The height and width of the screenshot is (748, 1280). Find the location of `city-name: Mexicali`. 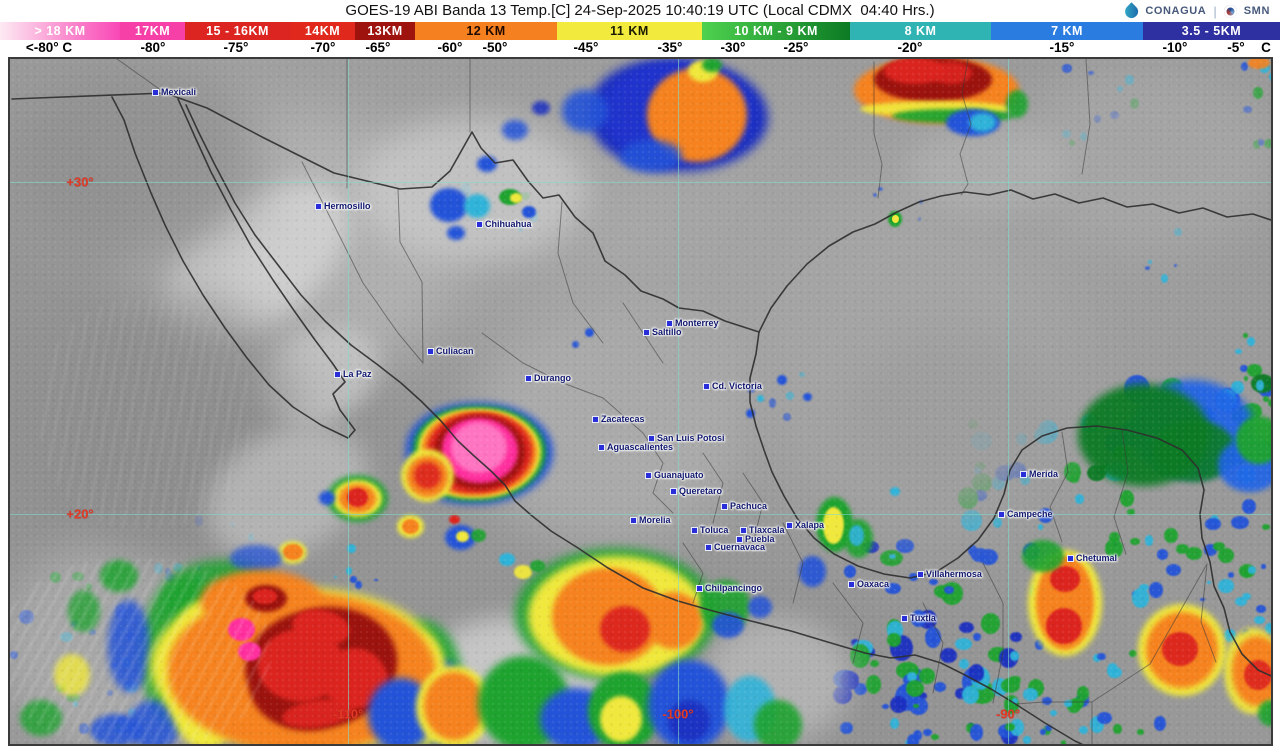

city-name: Mexicali is located at coordinates (179, 92).